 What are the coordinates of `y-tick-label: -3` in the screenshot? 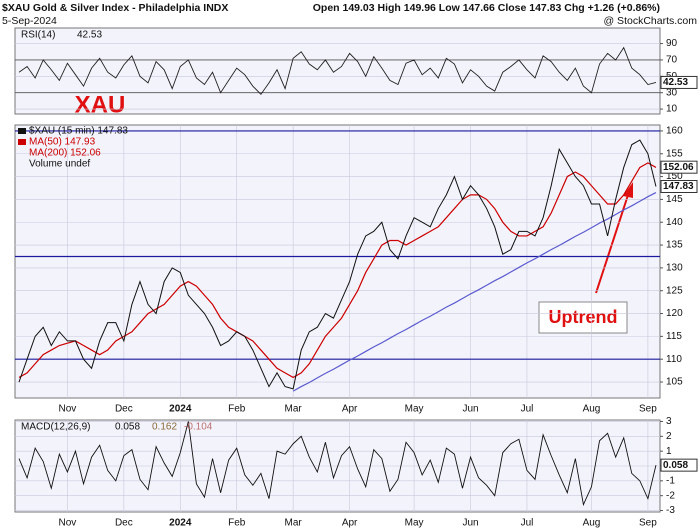 It's located at (670, 510).